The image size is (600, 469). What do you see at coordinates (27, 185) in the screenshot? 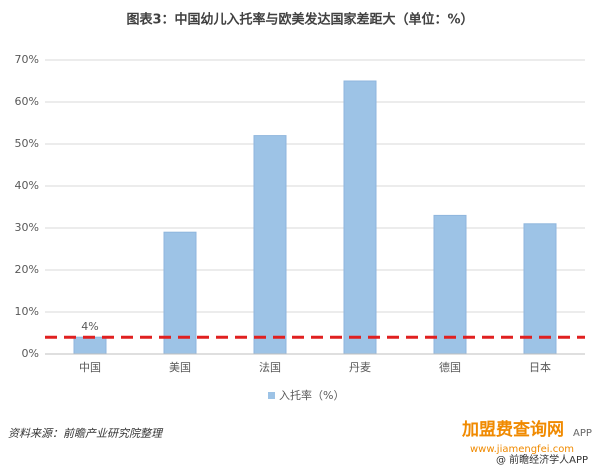
I see `y-tick-label: 40%` at bounding box center [27, 185].